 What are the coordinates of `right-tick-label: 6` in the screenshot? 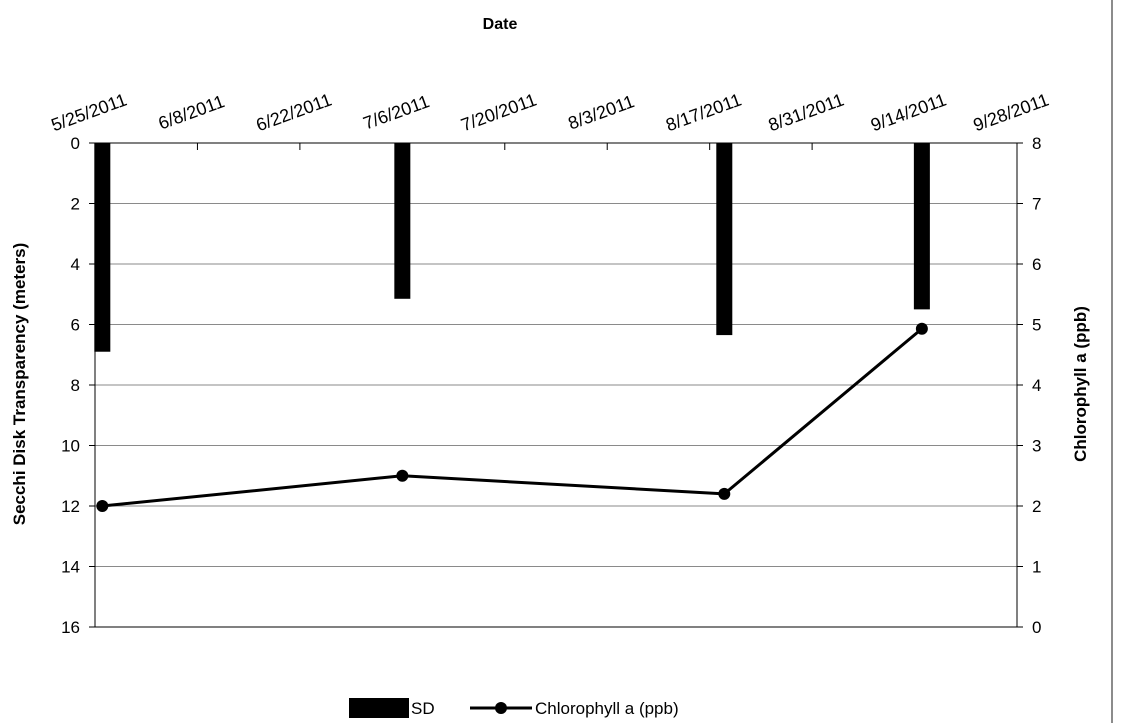 It's located at (1036, 264).